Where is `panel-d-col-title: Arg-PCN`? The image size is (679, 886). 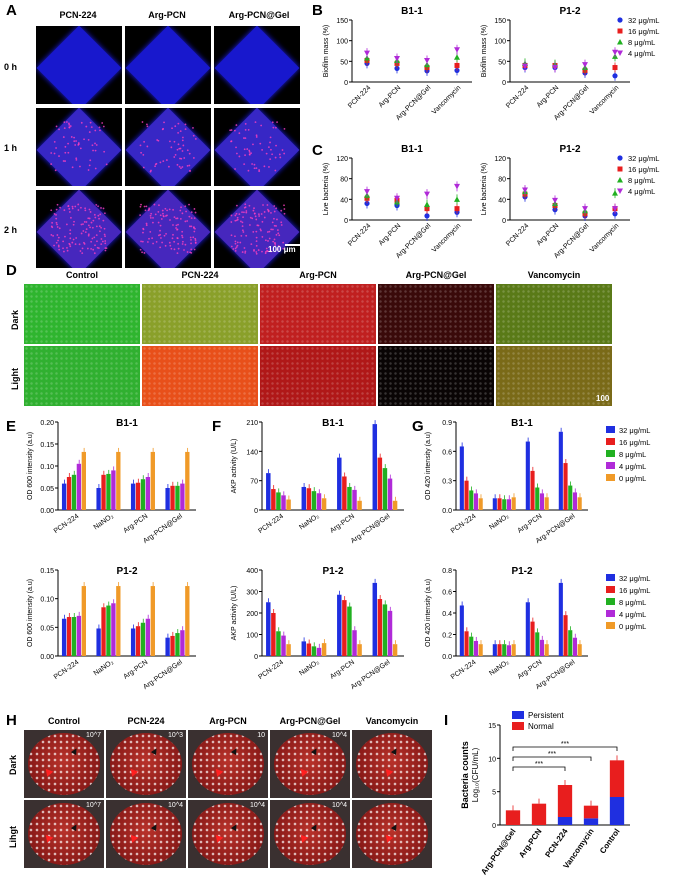
panel-d-col-title: Arg-PCN is located at coordinates (318, 275).